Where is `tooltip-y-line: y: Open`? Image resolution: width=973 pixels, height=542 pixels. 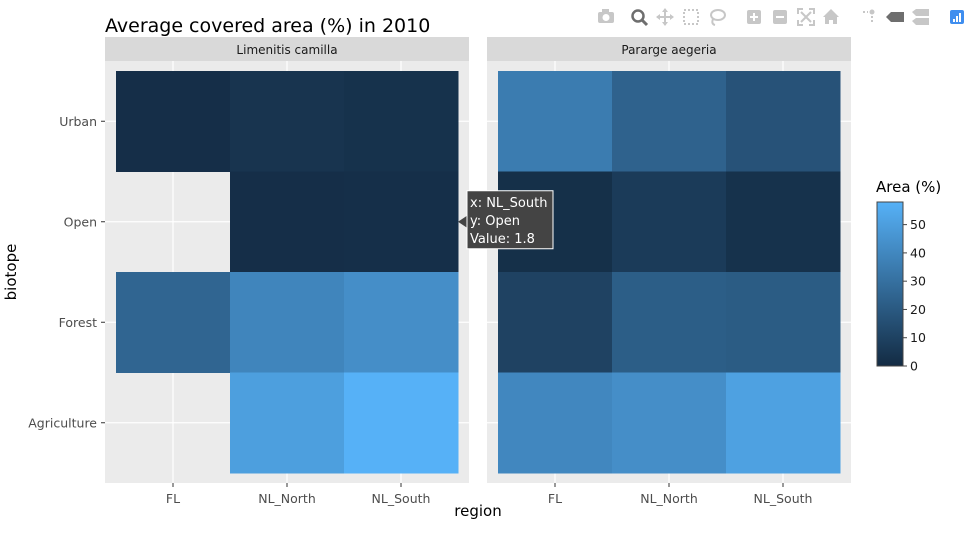
tooltip-y-line: y: Open is located at coordinates (495, 221).